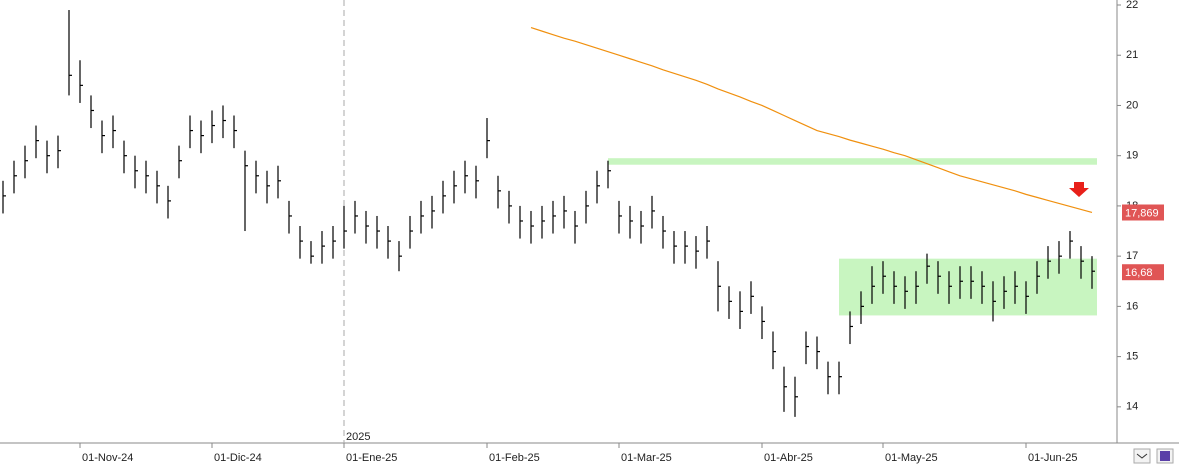 This screenshot has height=469, width=1179. Describe the element at coordinates (911, 458) in the screenshot. I see `x-tick-label: 01-May-25` at that location.